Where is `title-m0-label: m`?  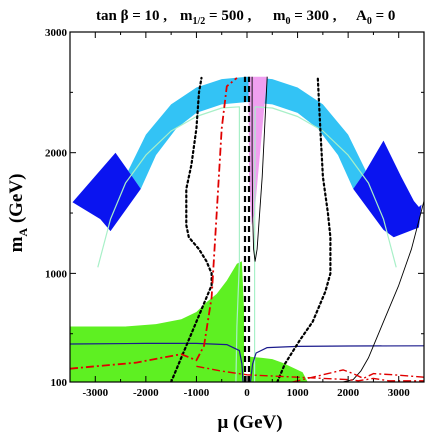
title-m0-label: m is located at coordinates (279, 16).